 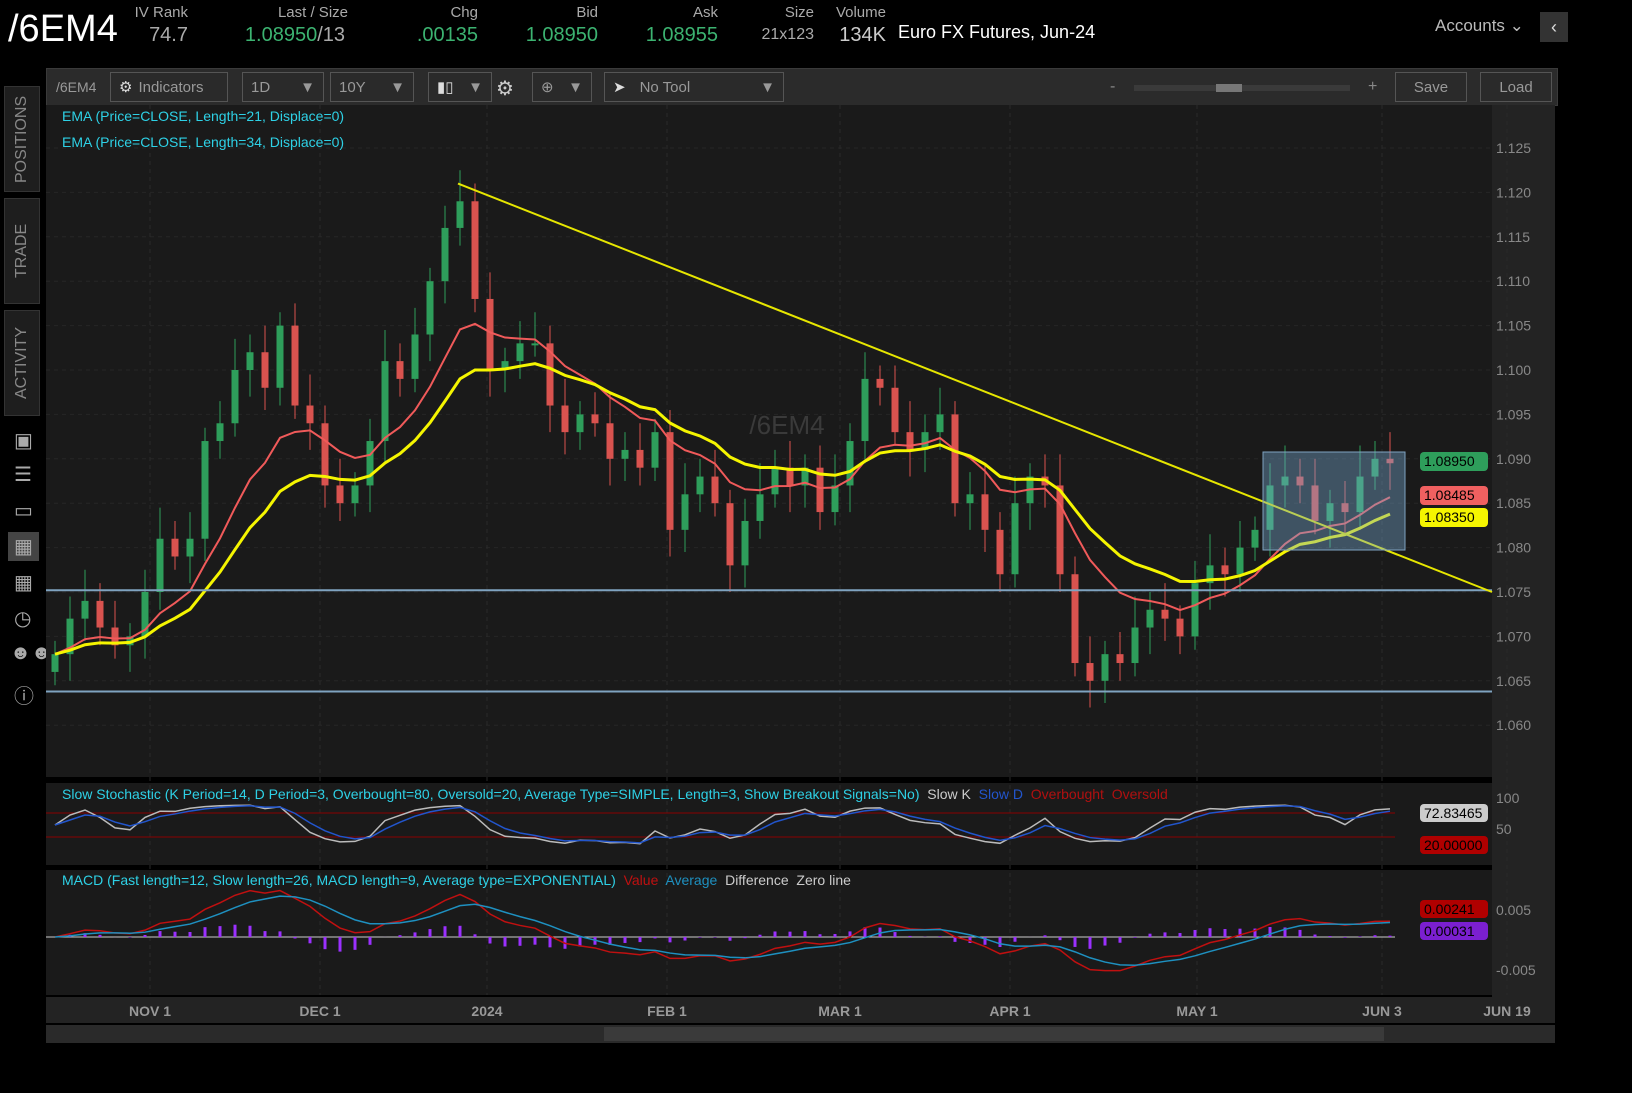 What do you see at coordinates (1513, 636) in the screenshot?
I see `y-tick-label: 1.070` at bounding box center [1513, 636].